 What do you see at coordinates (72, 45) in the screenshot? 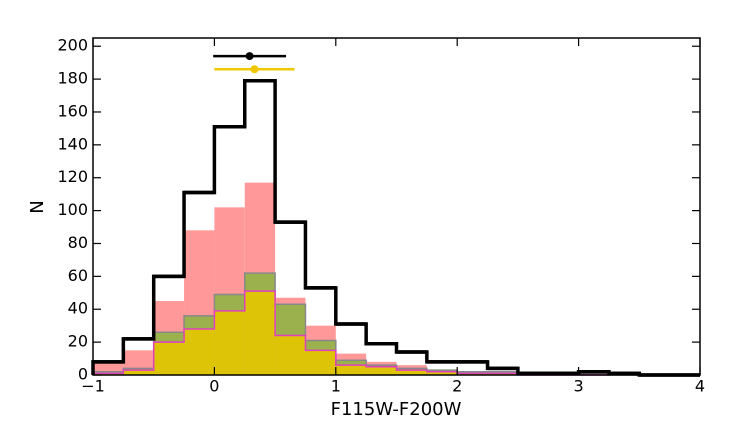
I see `y-tick-label: 200` at bounding box center [72, 45].